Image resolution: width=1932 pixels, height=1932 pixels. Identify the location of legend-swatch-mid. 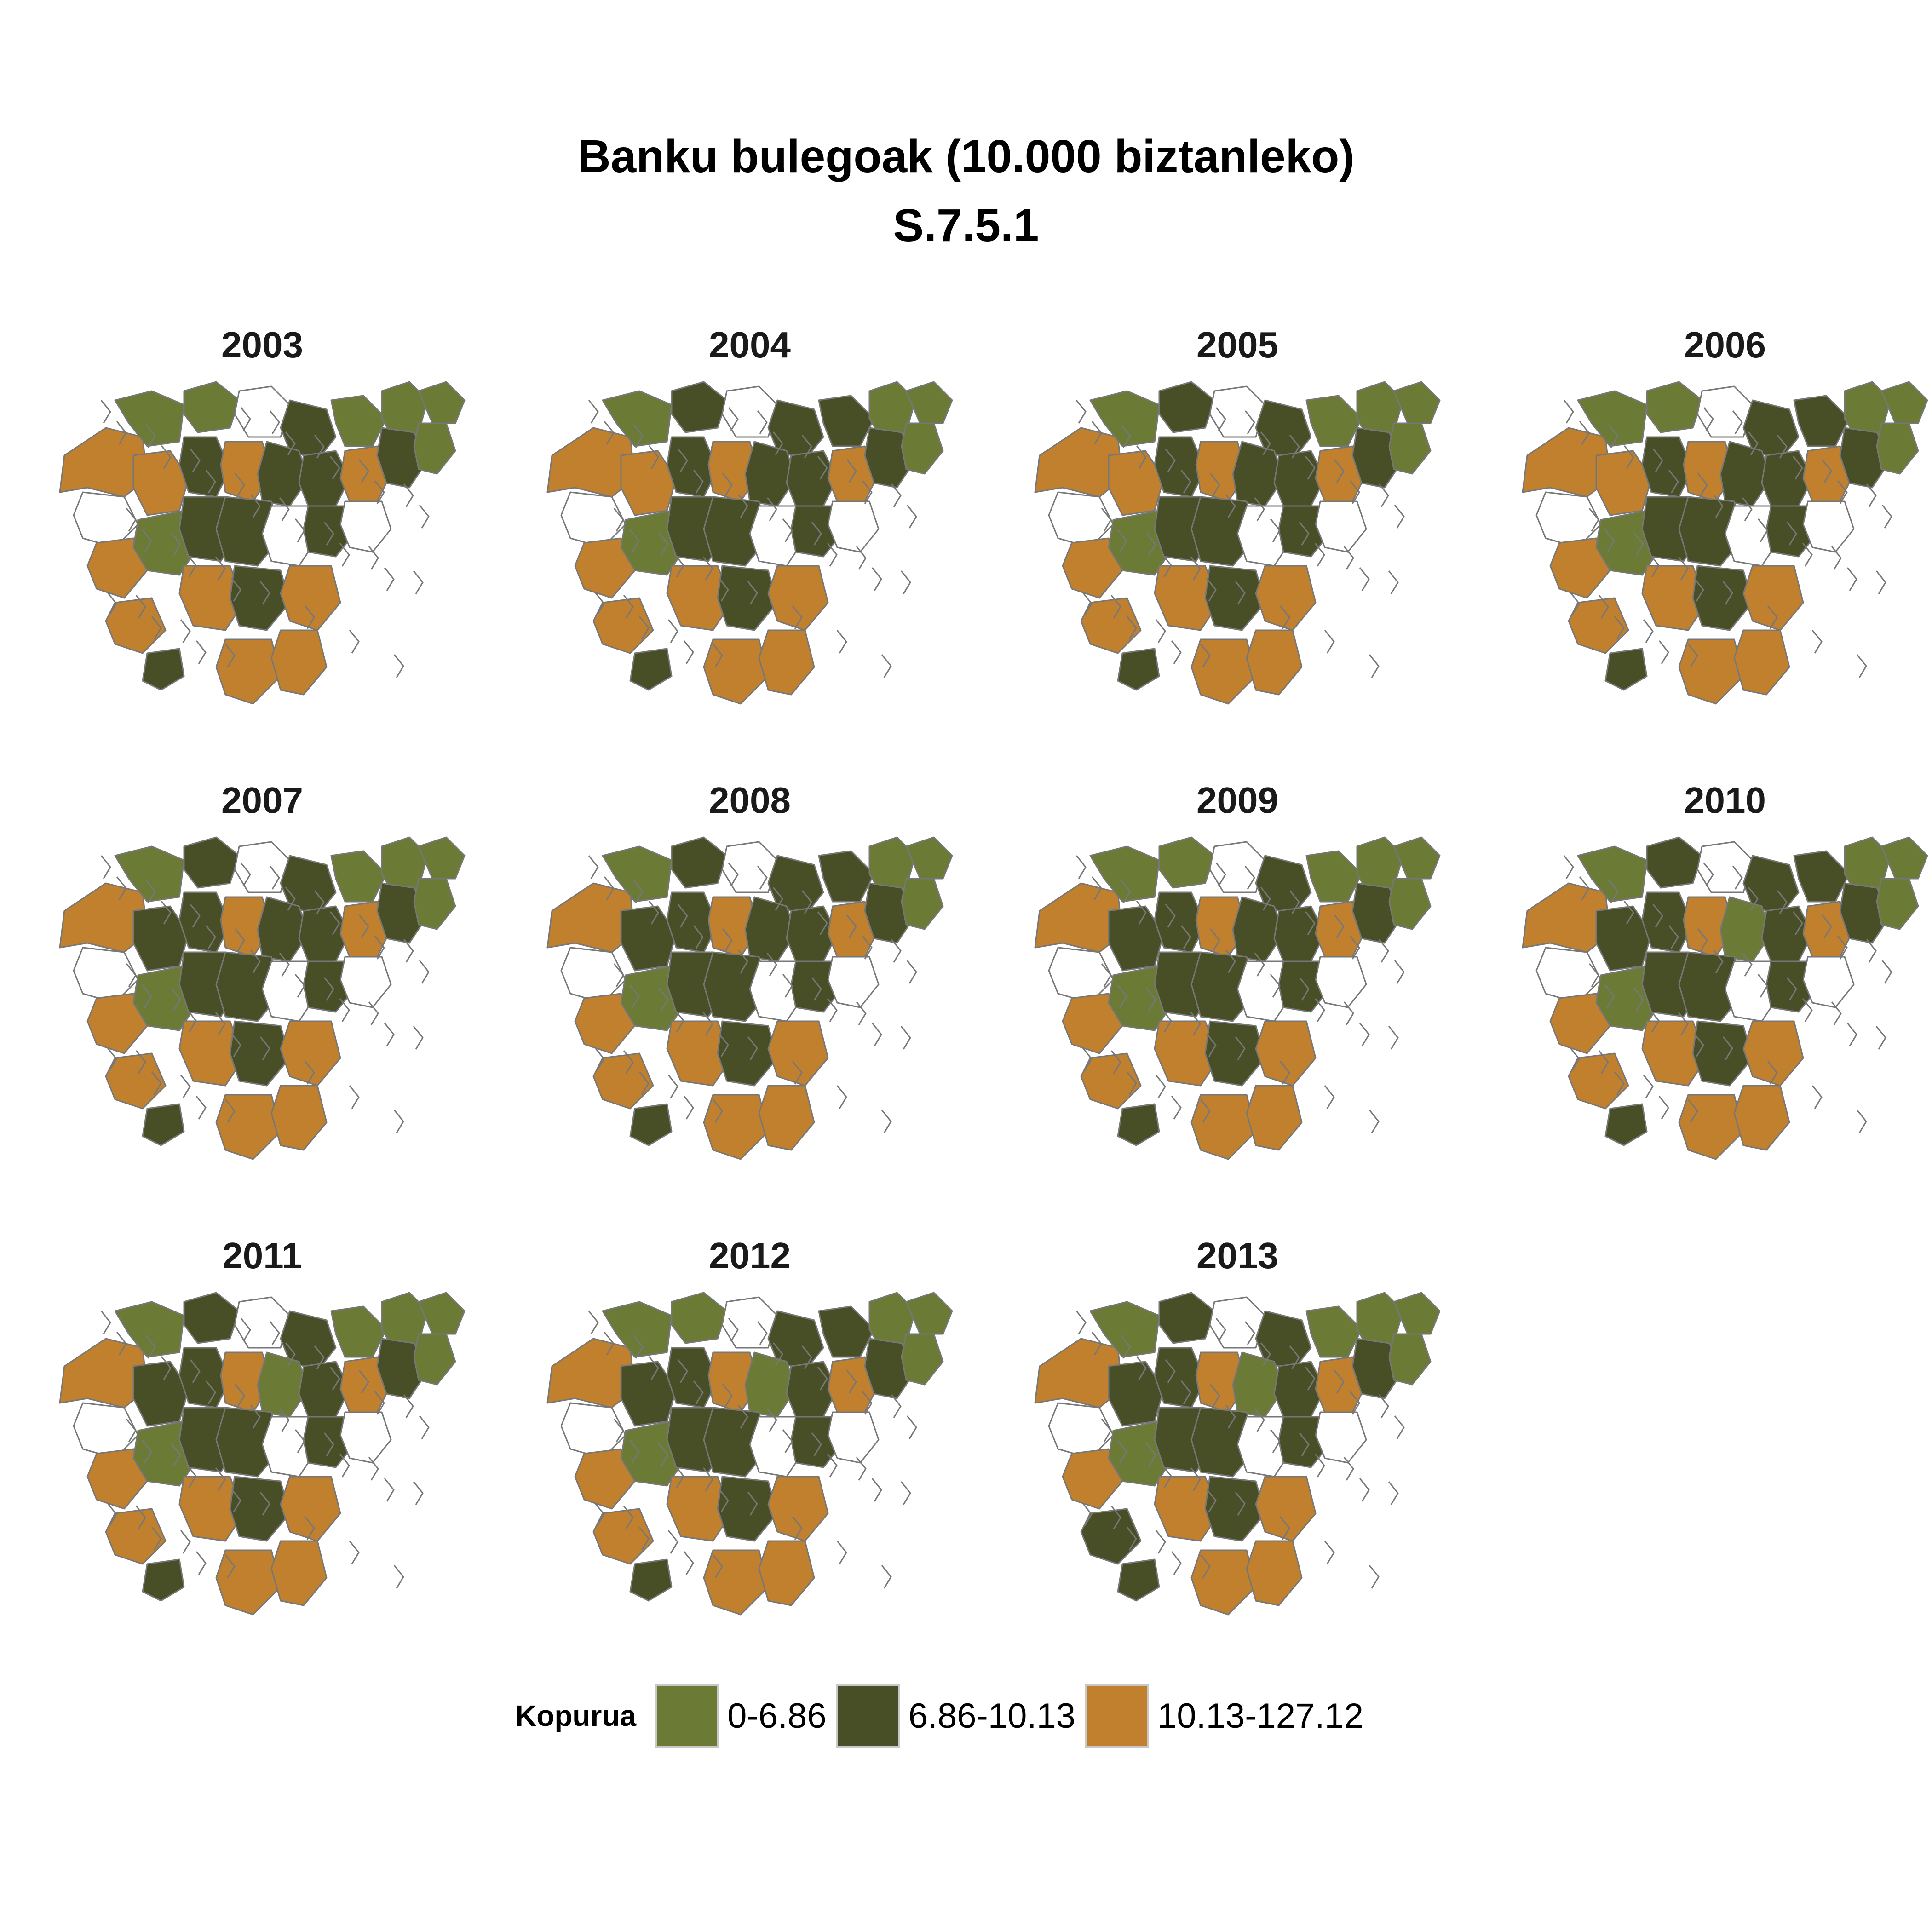
(867, 1716).